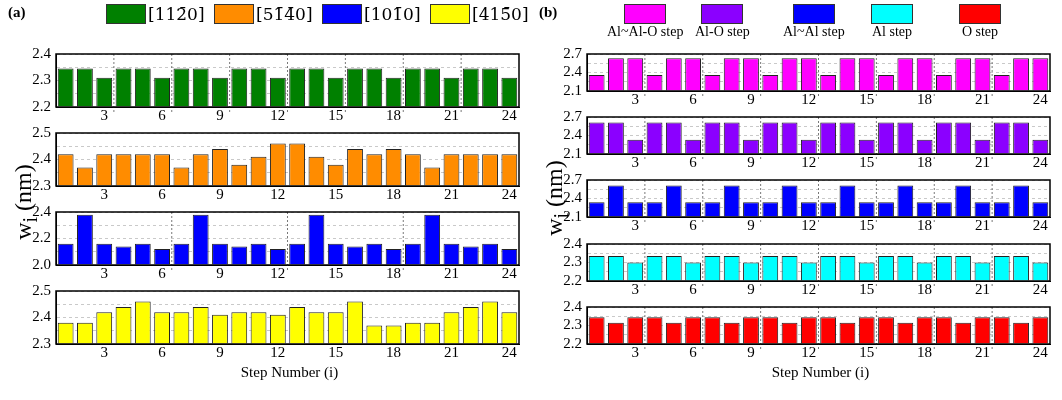 The image size is (1062, 400). I want to click on y-tick-label: 2.0, so click(41, 263).